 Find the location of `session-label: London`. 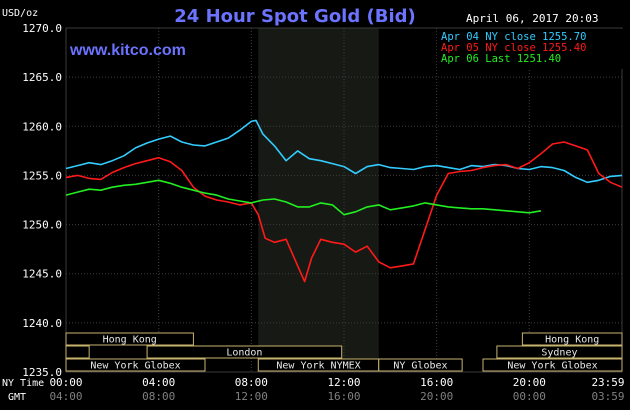

session-label: London is located at coordinates (244, 353).